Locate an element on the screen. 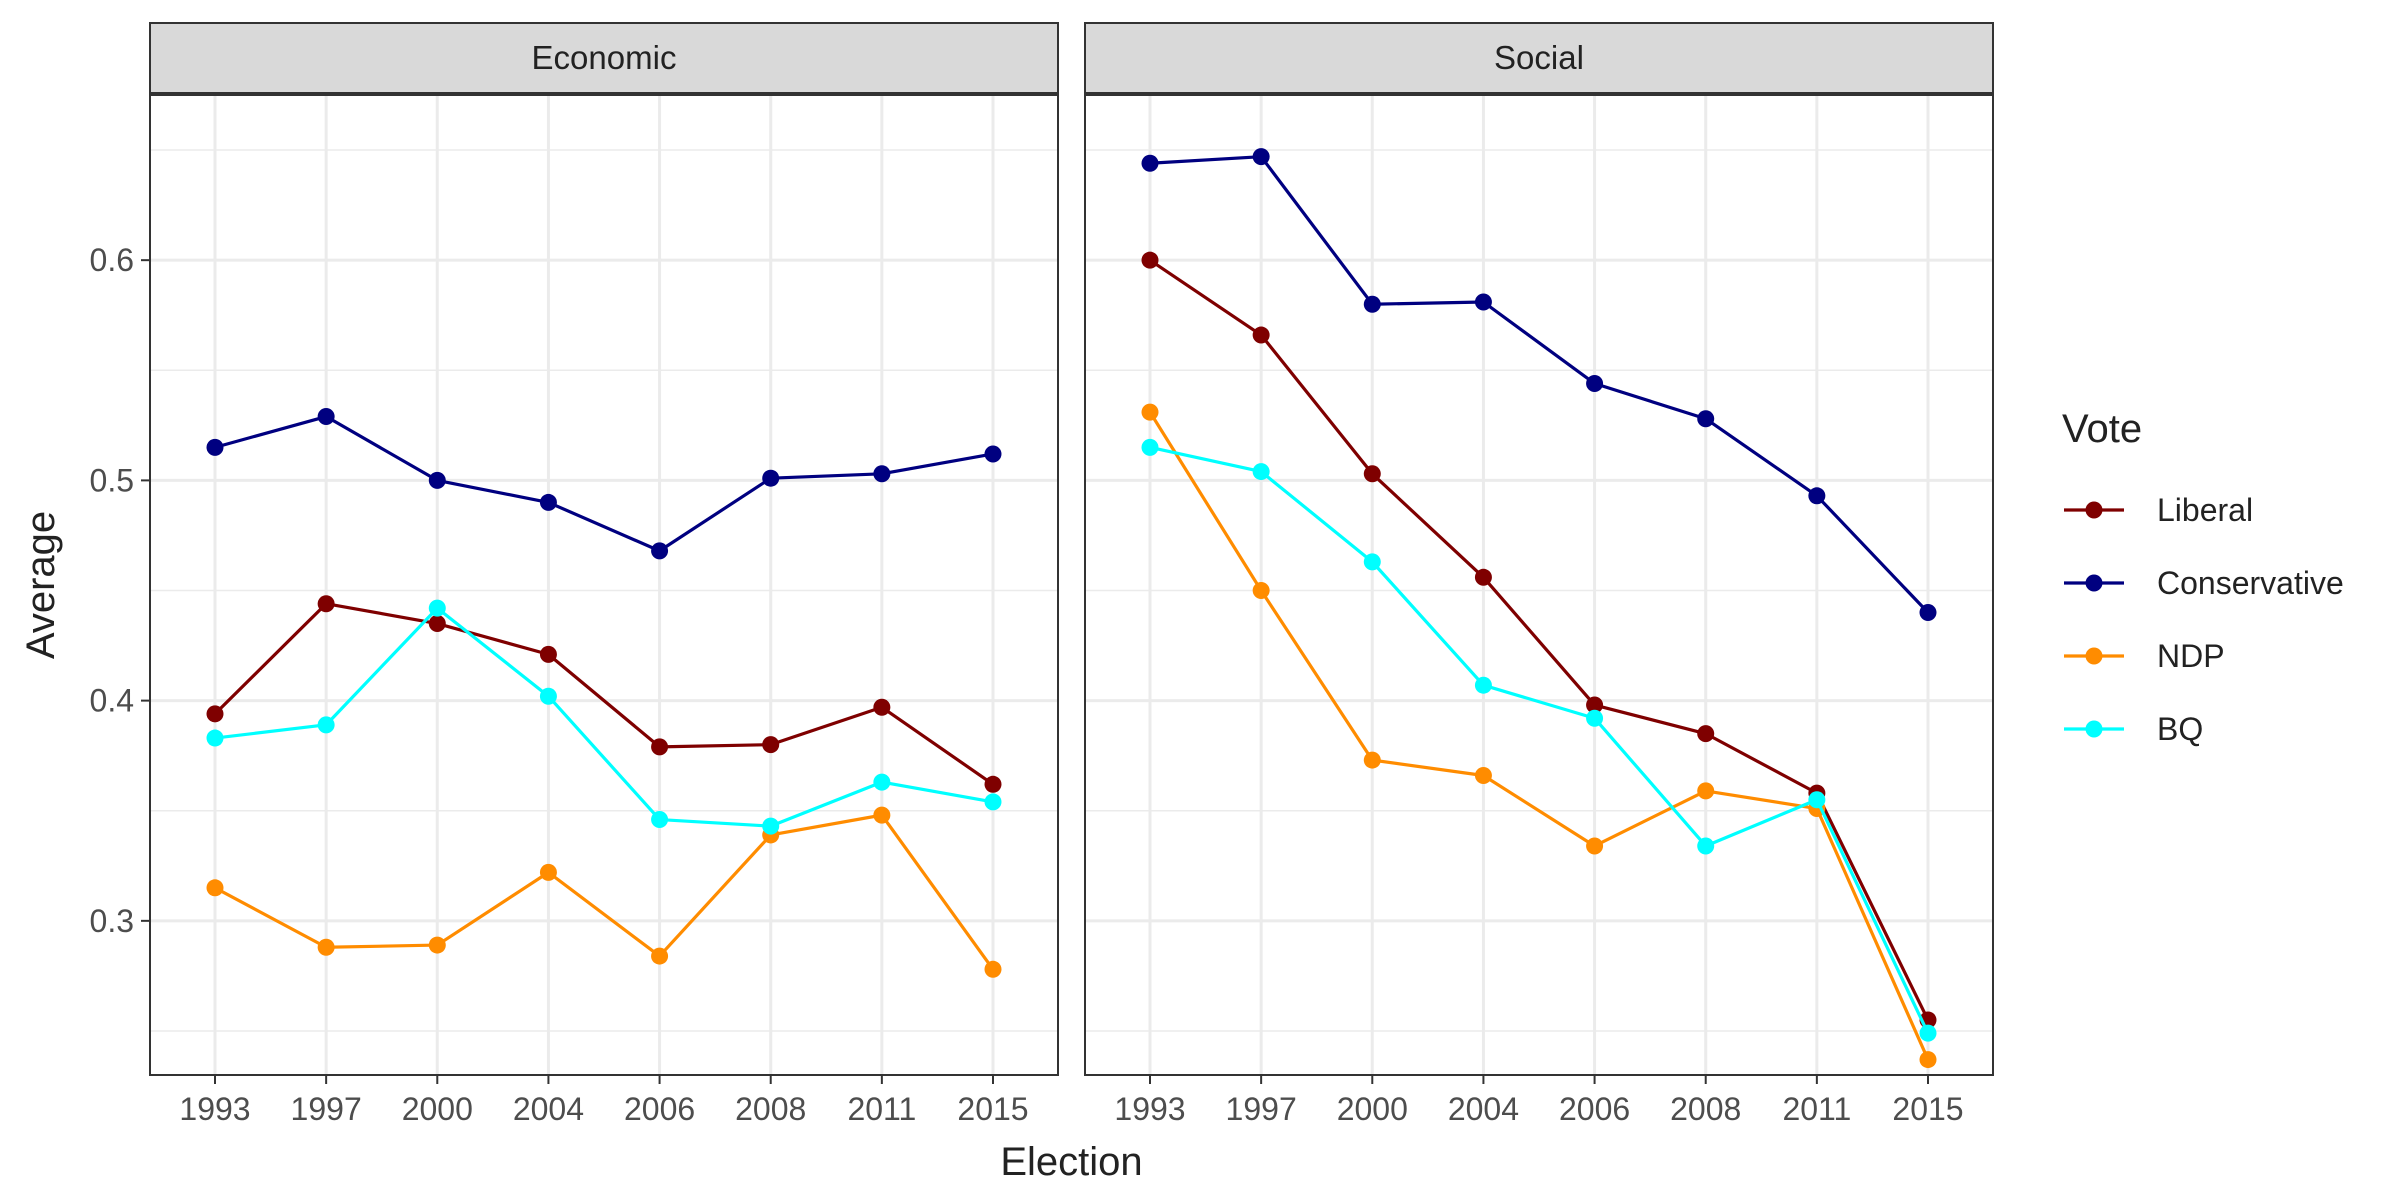  y-tick-label: 0.5 is located at coordinates (112, 480).